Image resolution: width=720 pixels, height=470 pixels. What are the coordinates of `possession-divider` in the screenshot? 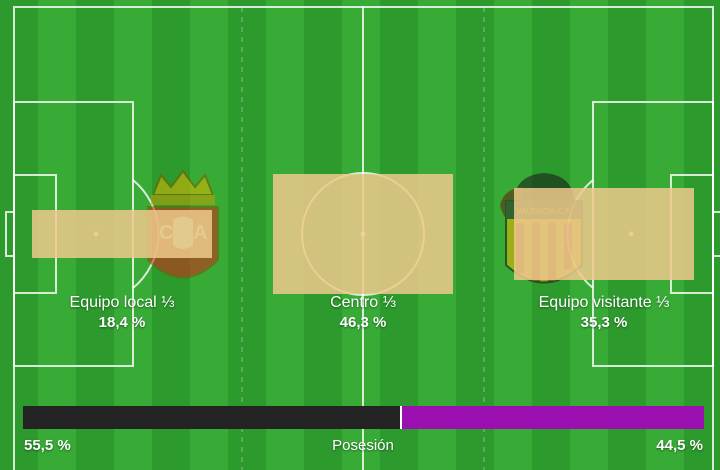 It's located at (401, 417).